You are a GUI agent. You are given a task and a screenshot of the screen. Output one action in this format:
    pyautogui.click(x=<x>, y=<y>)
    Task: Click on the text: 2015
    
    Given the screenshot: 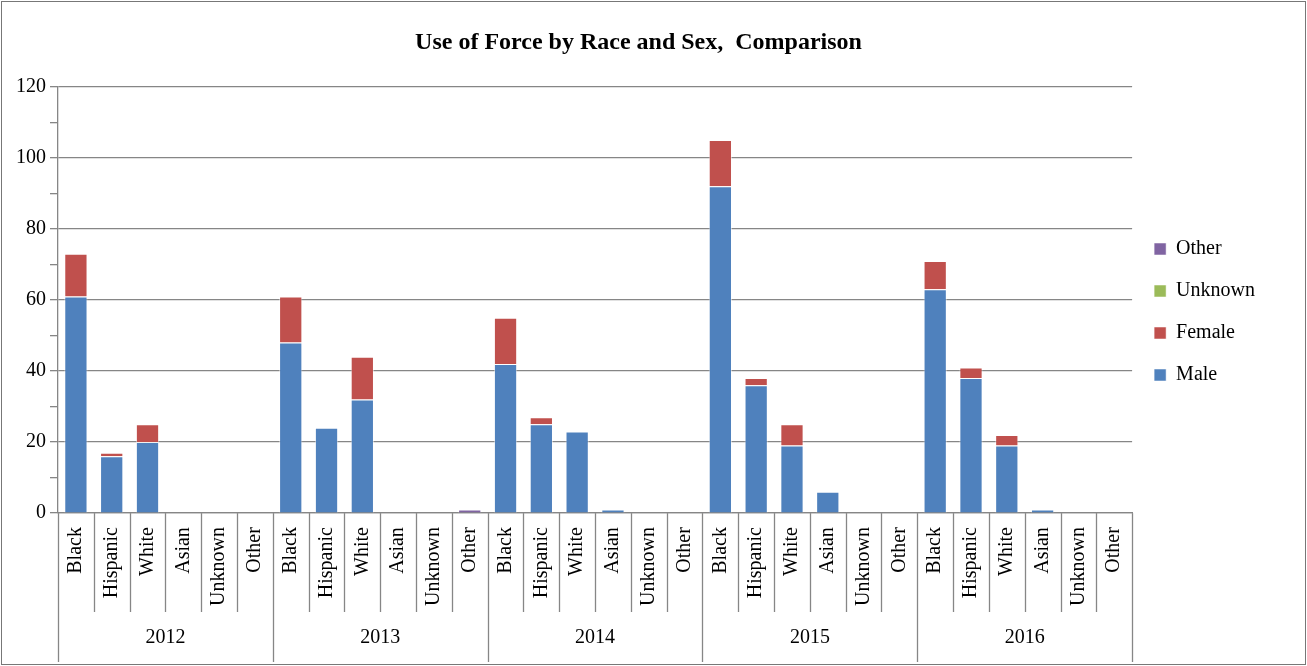 What is the action you would take?
    pyautogui.click(x=809, y=636)
    